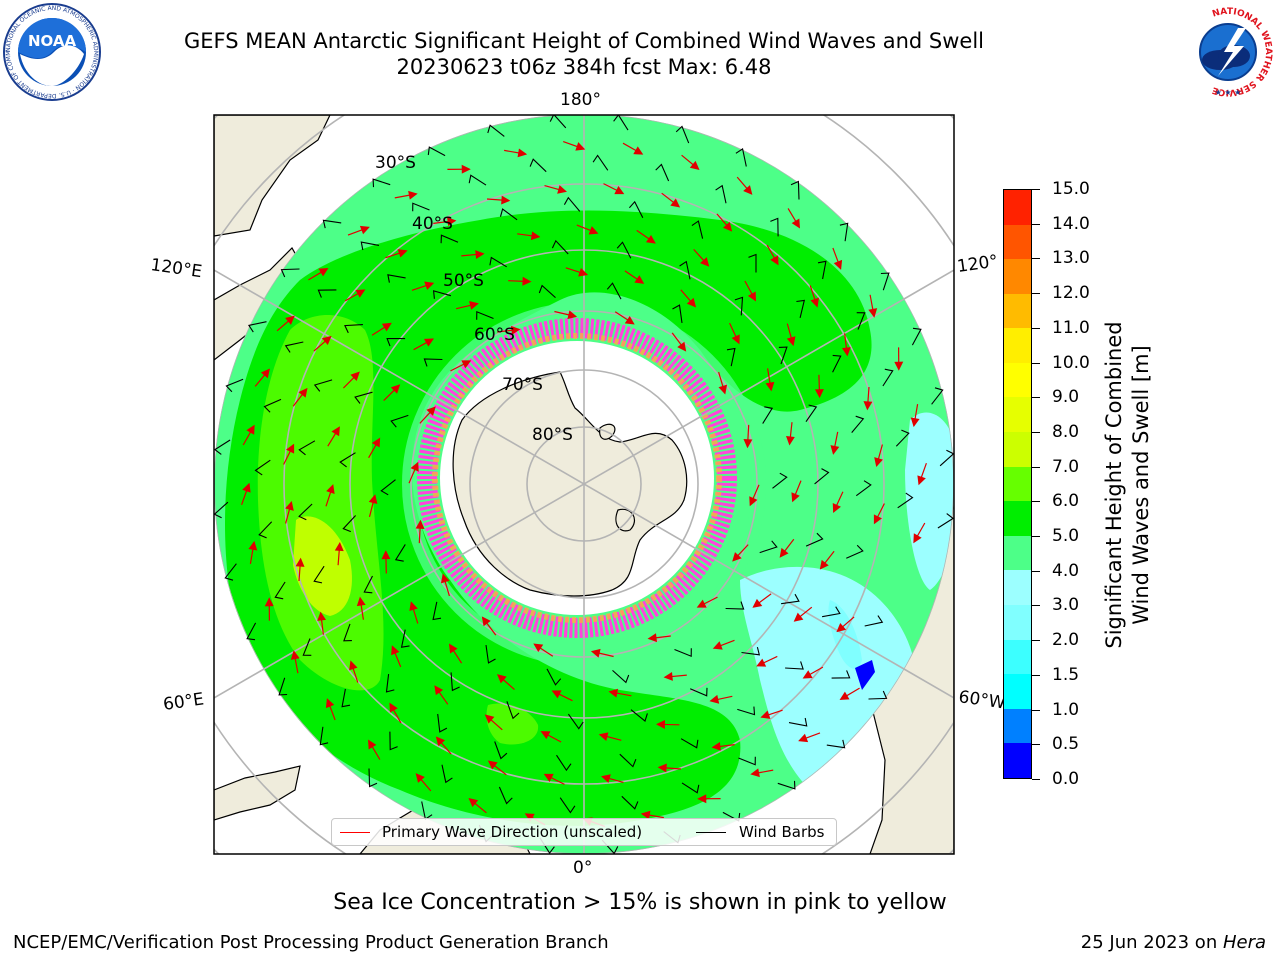 The width and height of the screenshot is (1280, 960). What do you see at coordinates (1066, 779) in the screenshot?
I see `colorbar-tick-label: 0.0` at bounding box center [1066, 779].